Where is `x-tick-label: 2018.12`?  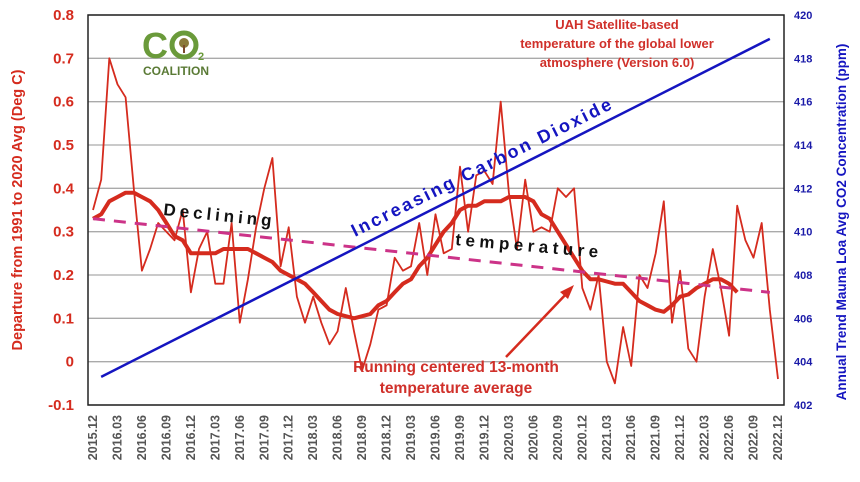 x-tick-label: 2018.12 is located at coordinates (387, 437).